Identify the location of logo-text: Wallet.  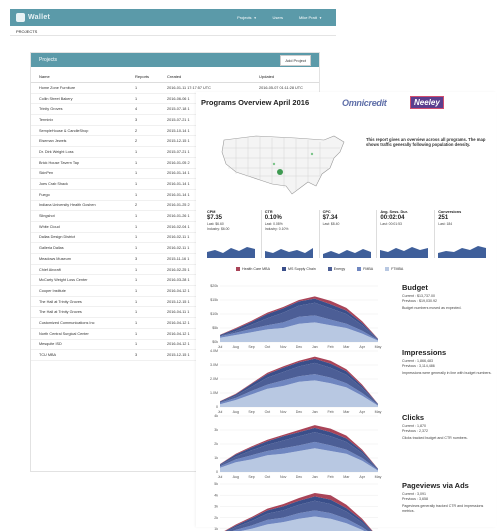
(39, 17).